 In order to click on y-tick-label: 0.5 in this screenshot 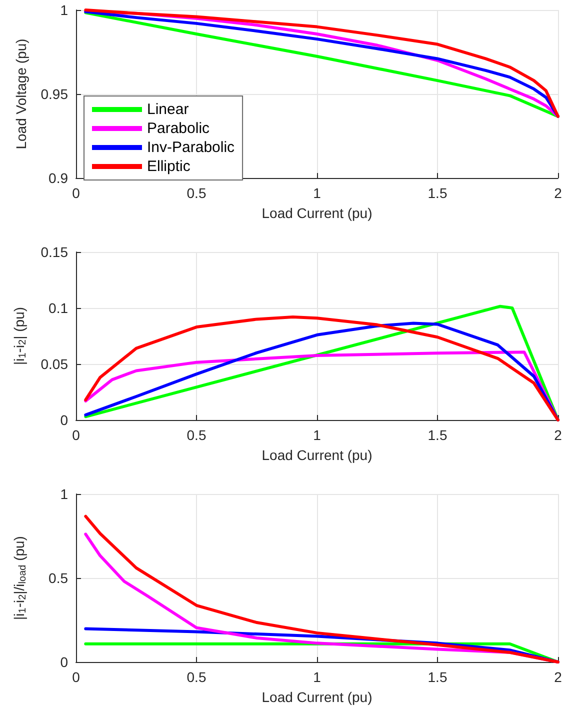, I will do `click(58, 578)`.